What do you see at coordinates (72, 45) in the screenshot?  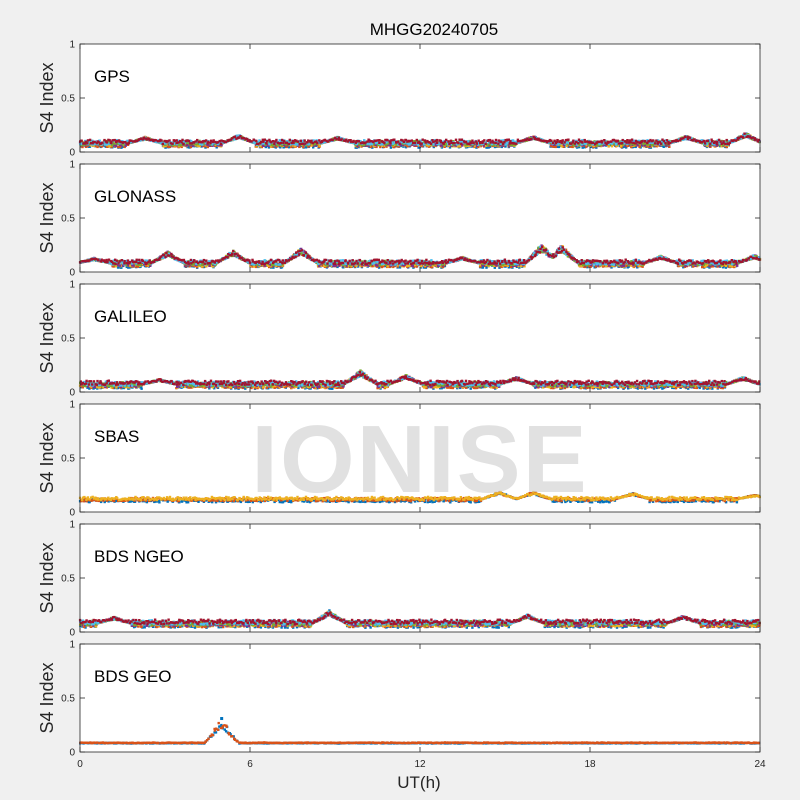 I see `y-tick-label: 1` at bounding box center [72, 45].